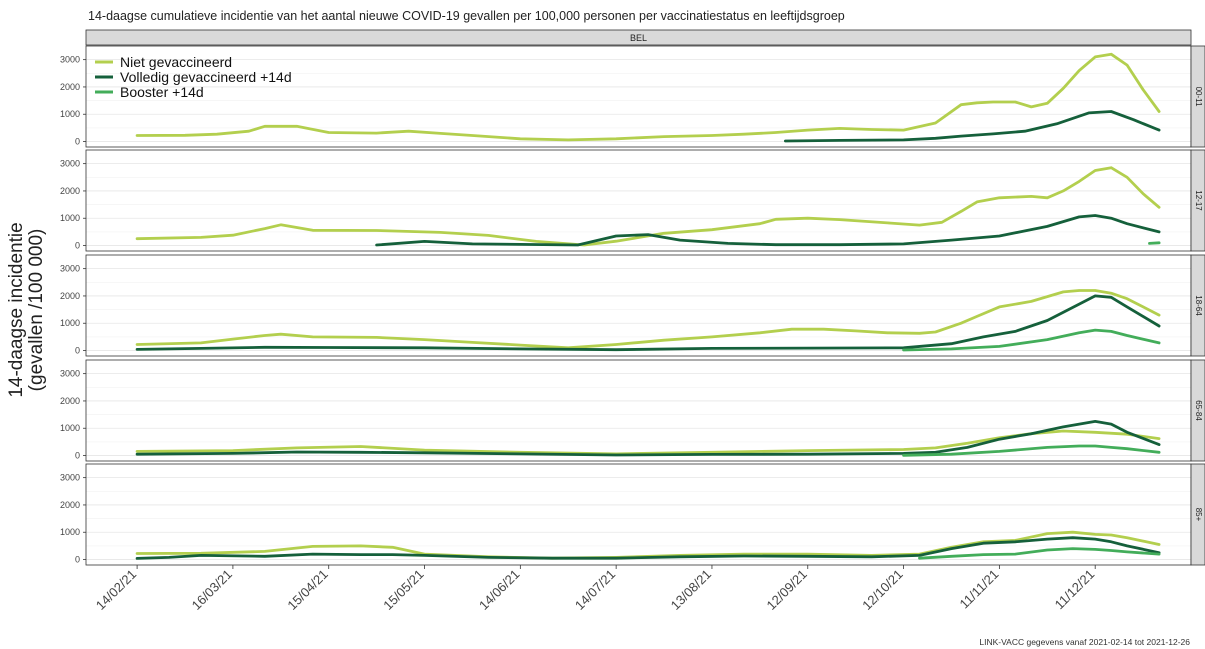  Describe the element at coordinates (691, 590) in the screenshot. I see `x-tick-label: 13/08/21` at that location.